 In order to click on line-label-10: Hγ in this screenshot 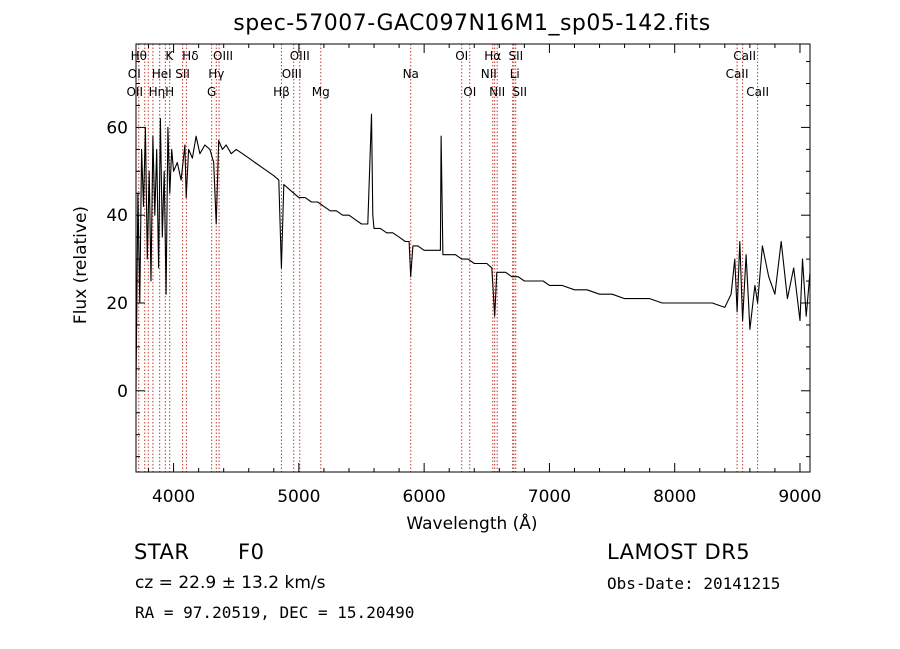, I will do `click(216, 74)`.